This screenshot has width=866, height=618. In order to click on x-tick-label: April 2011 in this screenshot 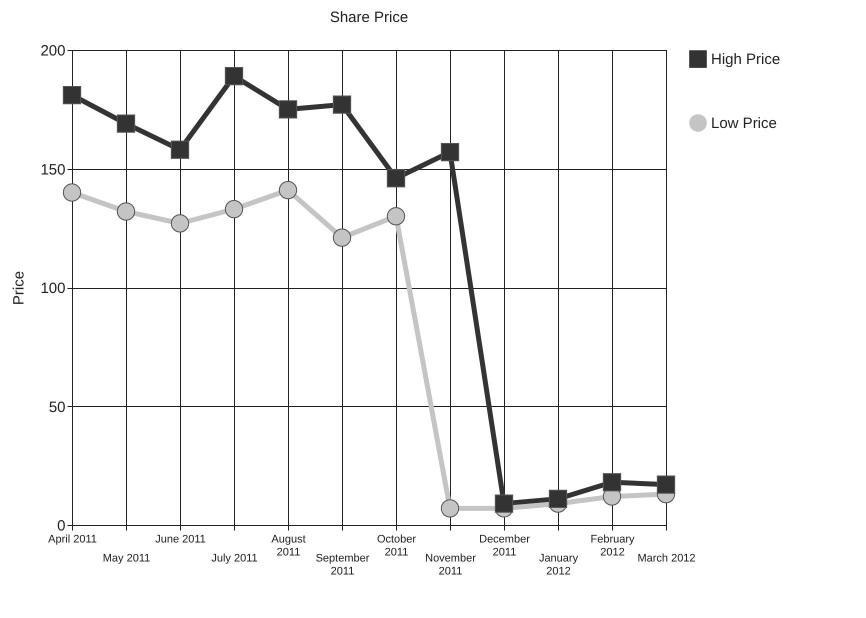, I will do `click(72, 540)`.